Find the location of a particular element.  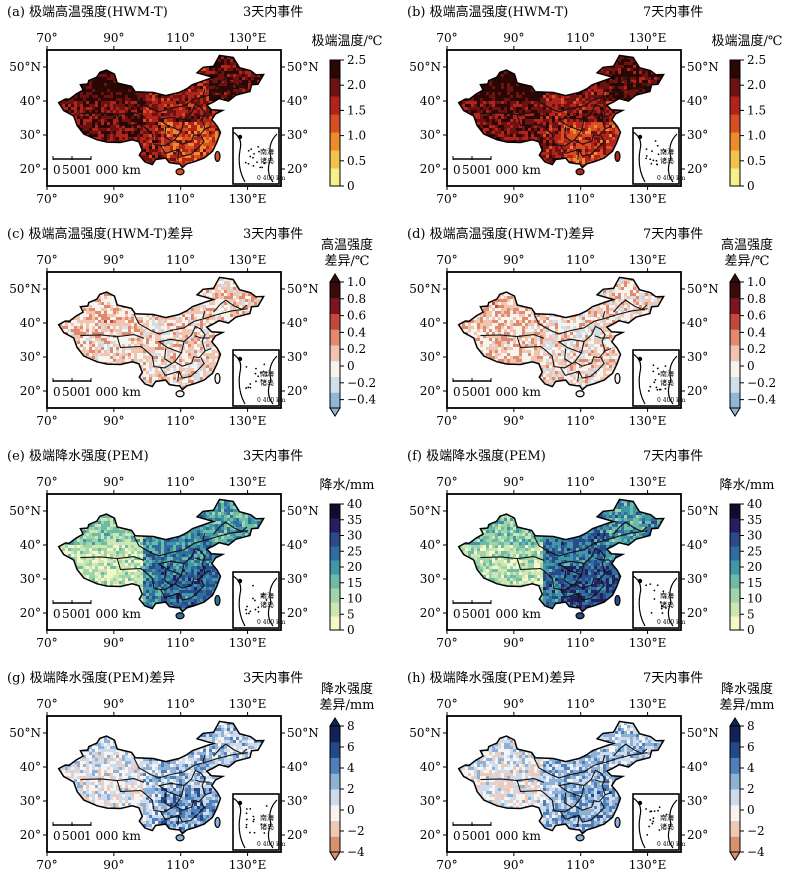

colorbar-tick: 0.2 is located at coordinates (756, 349).